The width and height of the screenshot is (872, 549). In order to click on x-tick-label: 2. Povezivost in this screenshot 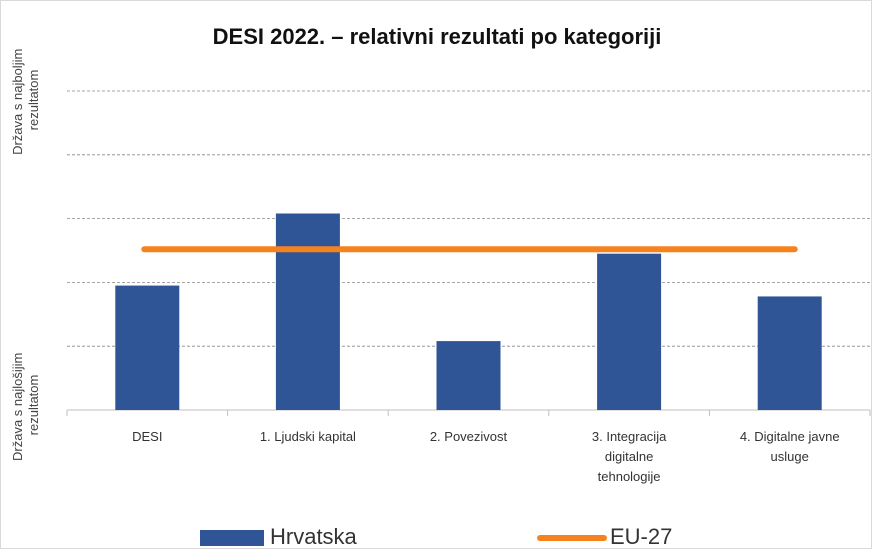, I will do `click(469, 436)`.